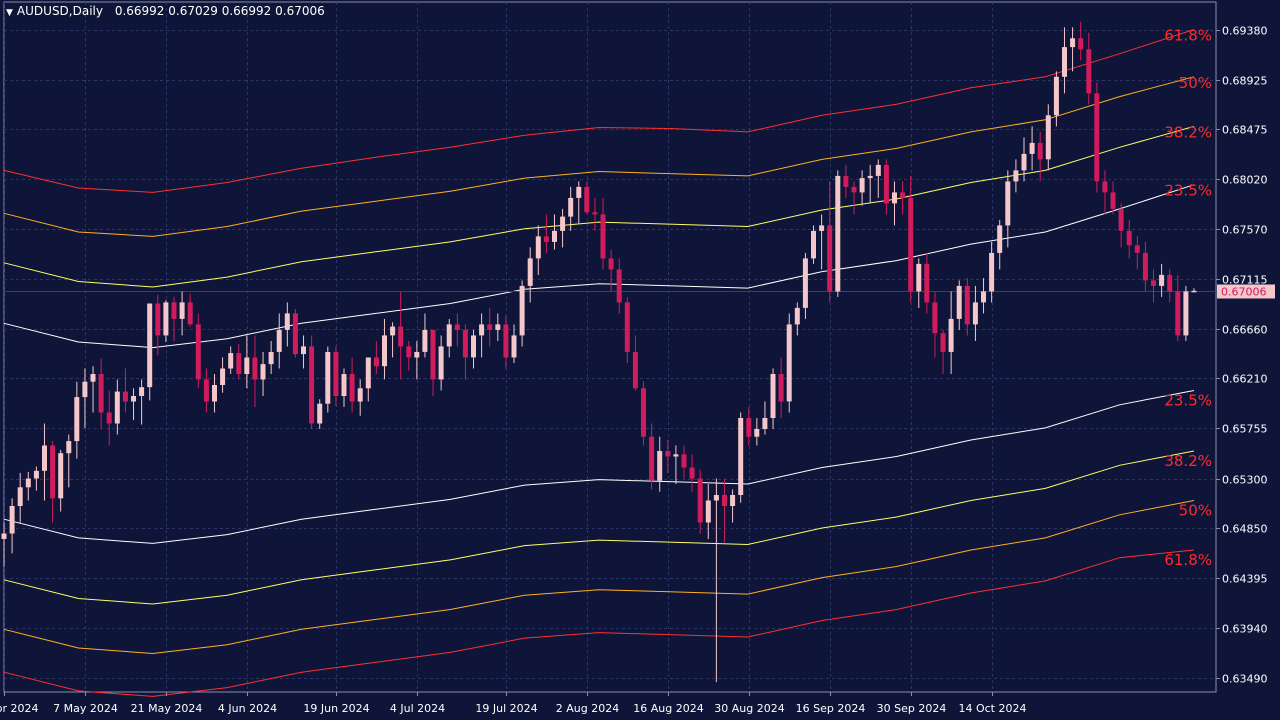 The height and width of the screenshot is (720, 1280). I want to click on x-tick-label: 21 May 2024, so click(167, 708).